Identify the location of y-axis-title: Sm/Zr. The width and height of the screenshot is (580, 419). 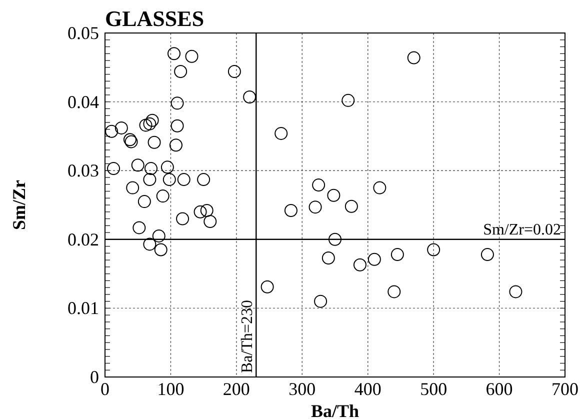
(19, 205).